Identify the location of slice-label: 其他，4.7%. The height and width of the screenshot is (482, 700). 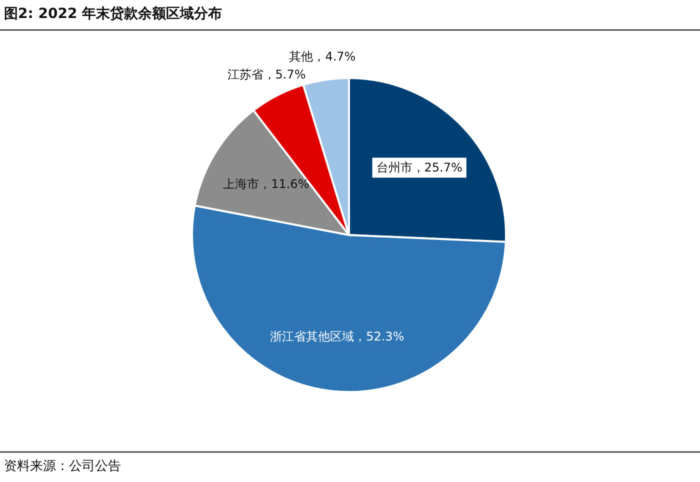
(322, 56).